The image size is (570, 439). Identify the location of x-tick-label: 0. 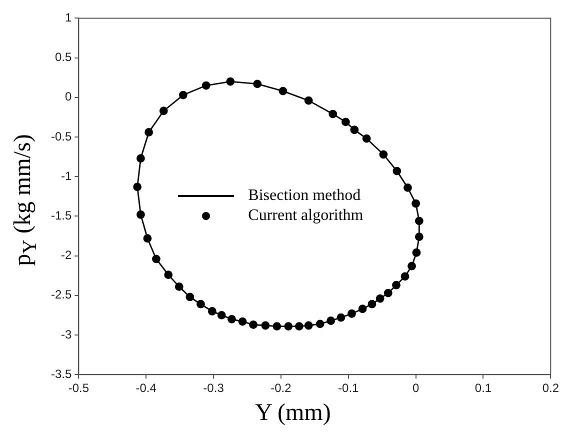
(416, 388).